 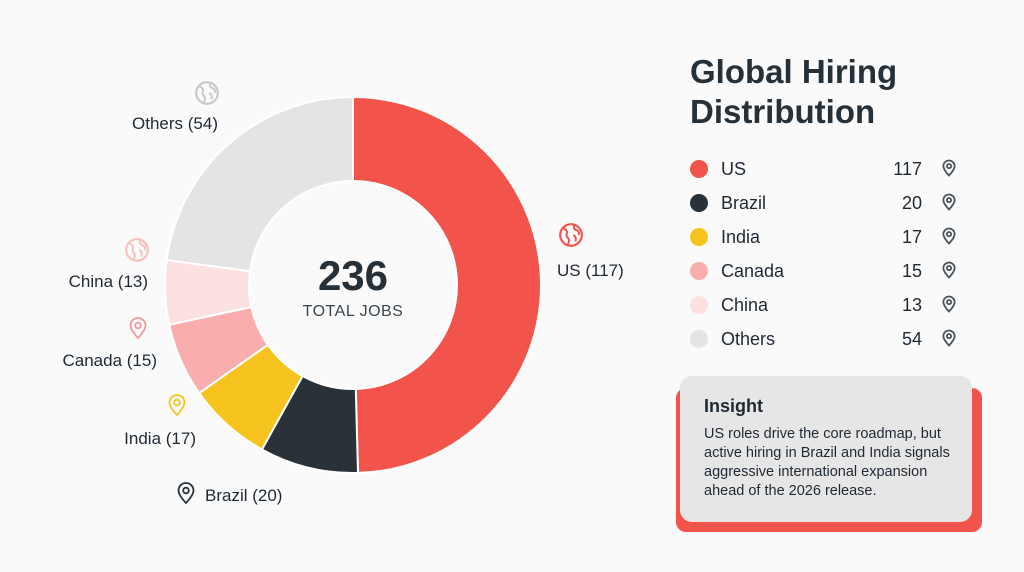 What do you see at coordinates (590, 270) in the screenshot?
I see `callout-label-us: US (117)` at bounding box center [590, 270].